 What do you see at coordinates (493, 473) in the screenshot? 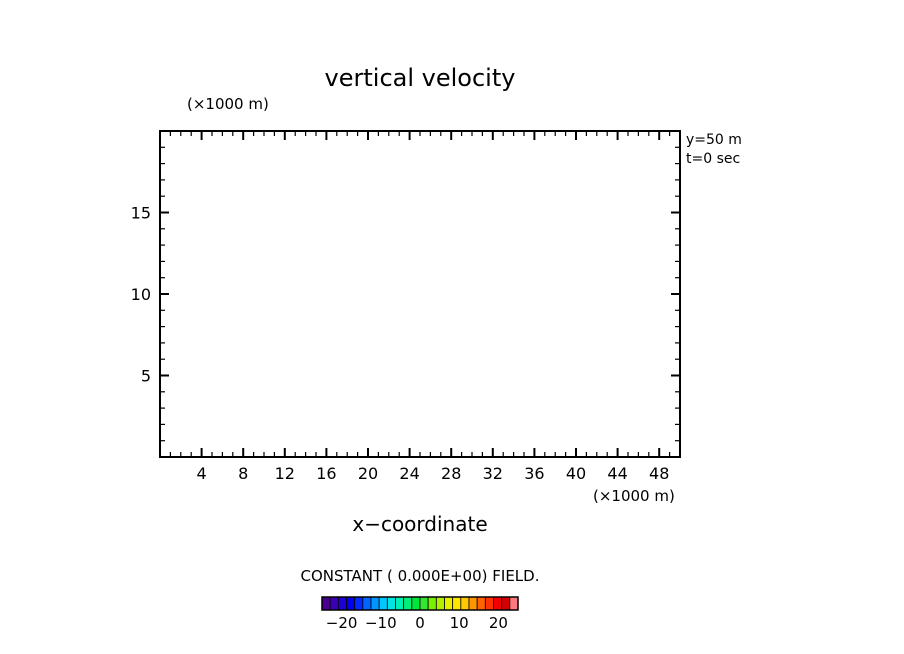
I see `x-tick-label: 32` at bounding box center [493, 473].